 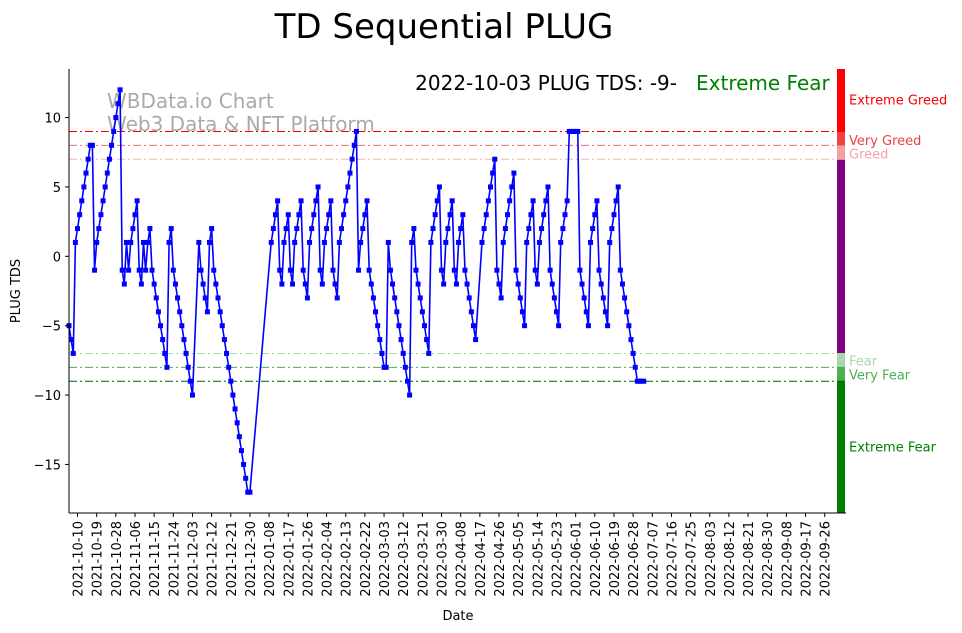 What do you see at coordinates (117, 559) in the screenshot?
I see `x-tick-label: 2021-10-28` at bounding box center [117, 559].